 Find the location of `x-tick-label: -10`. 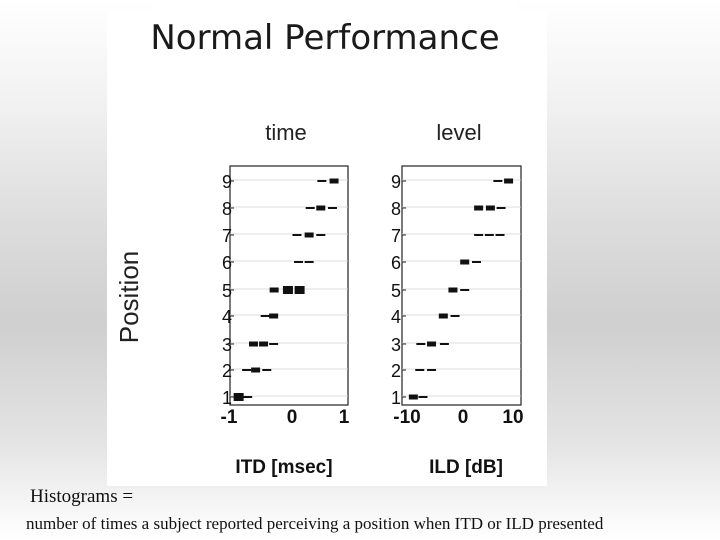

x-tick-label: -10 is located at coordinates (406, 417).